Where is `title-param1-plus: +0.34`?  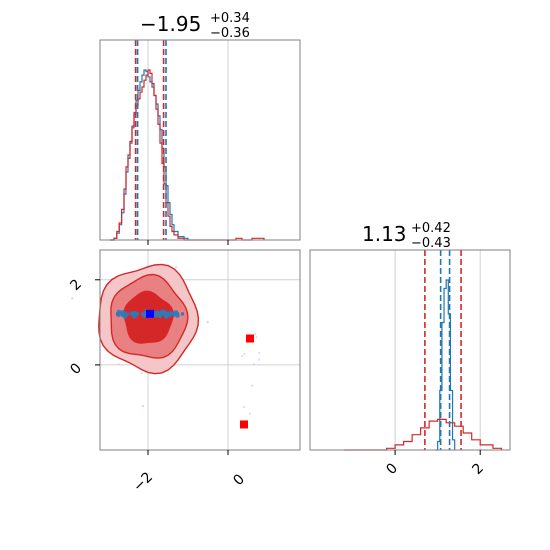 title-param1-plus: +0.34 is located at coordinates (230, 18).